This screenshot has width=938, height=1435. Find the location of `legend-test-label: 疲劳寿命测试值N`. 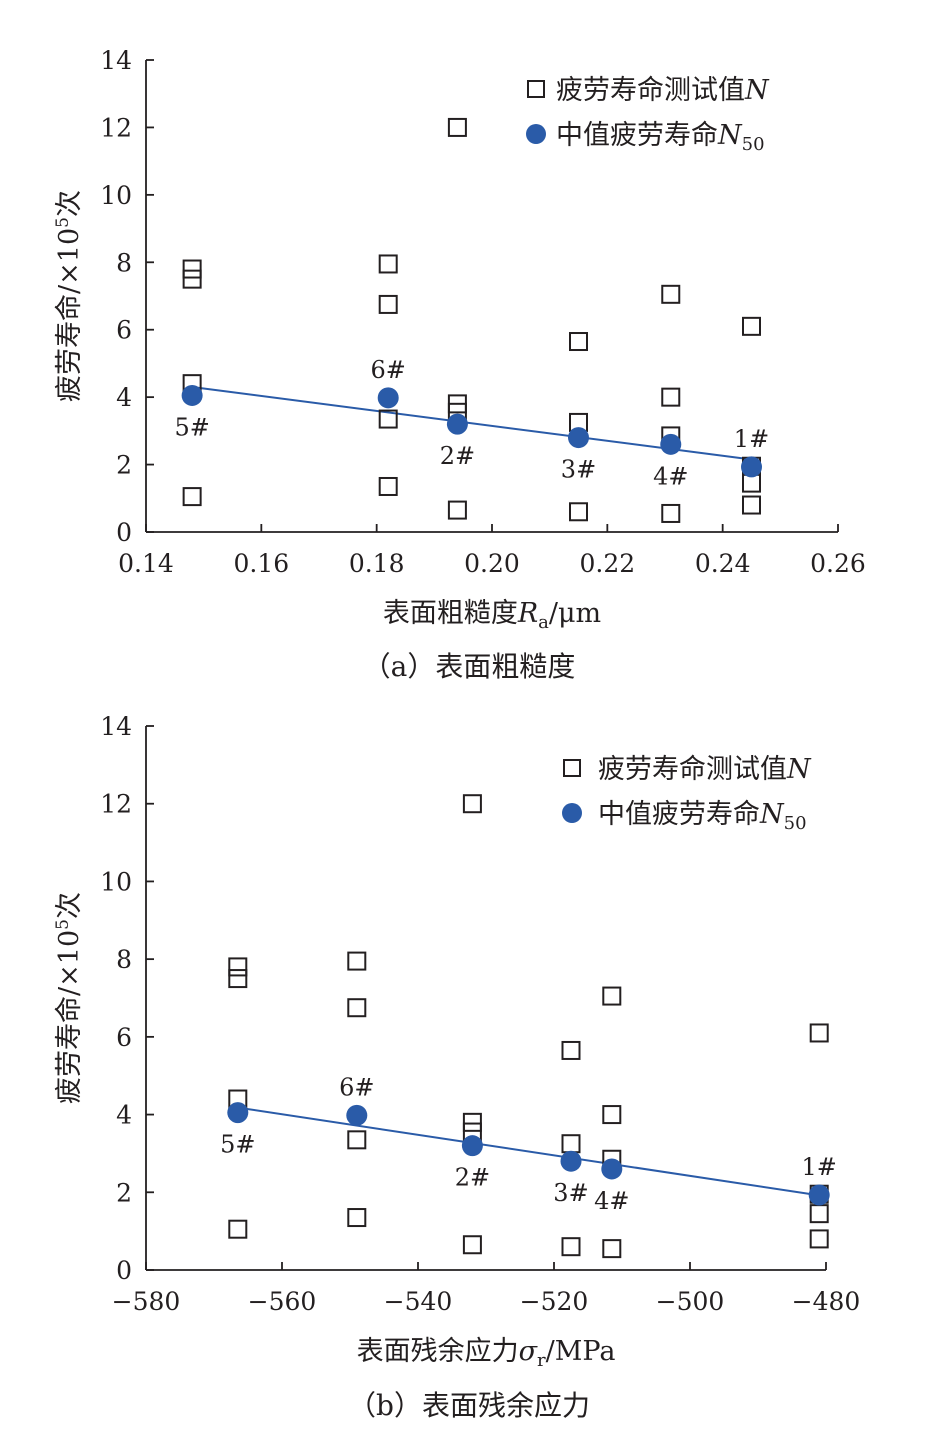

legend-test-label: 疲劳寿命测试值N is located at coordinates (663, 90).